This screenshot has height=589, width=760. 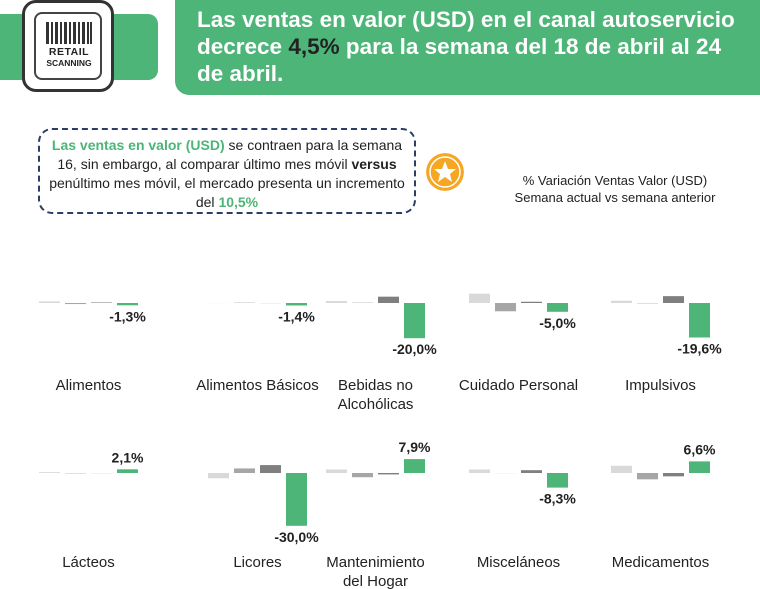 I want to click on value-label: 6,6%, so click(x=700, y=449).